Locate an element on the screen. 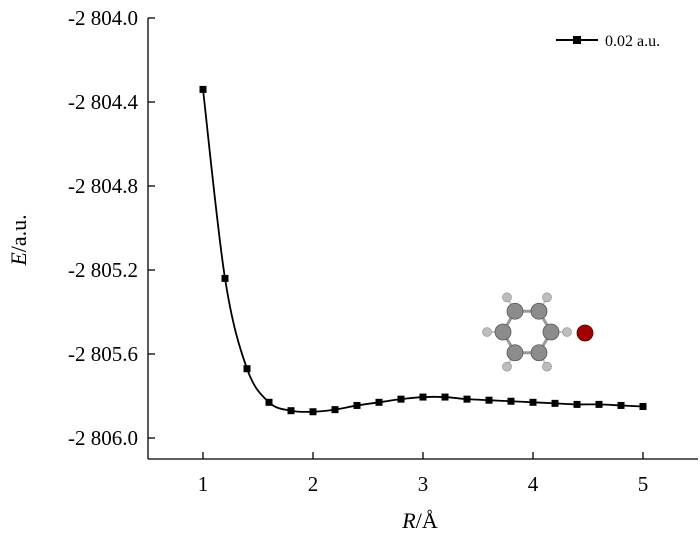  legend-label: 0.02 a.u. is located at coordinates (632, 41).